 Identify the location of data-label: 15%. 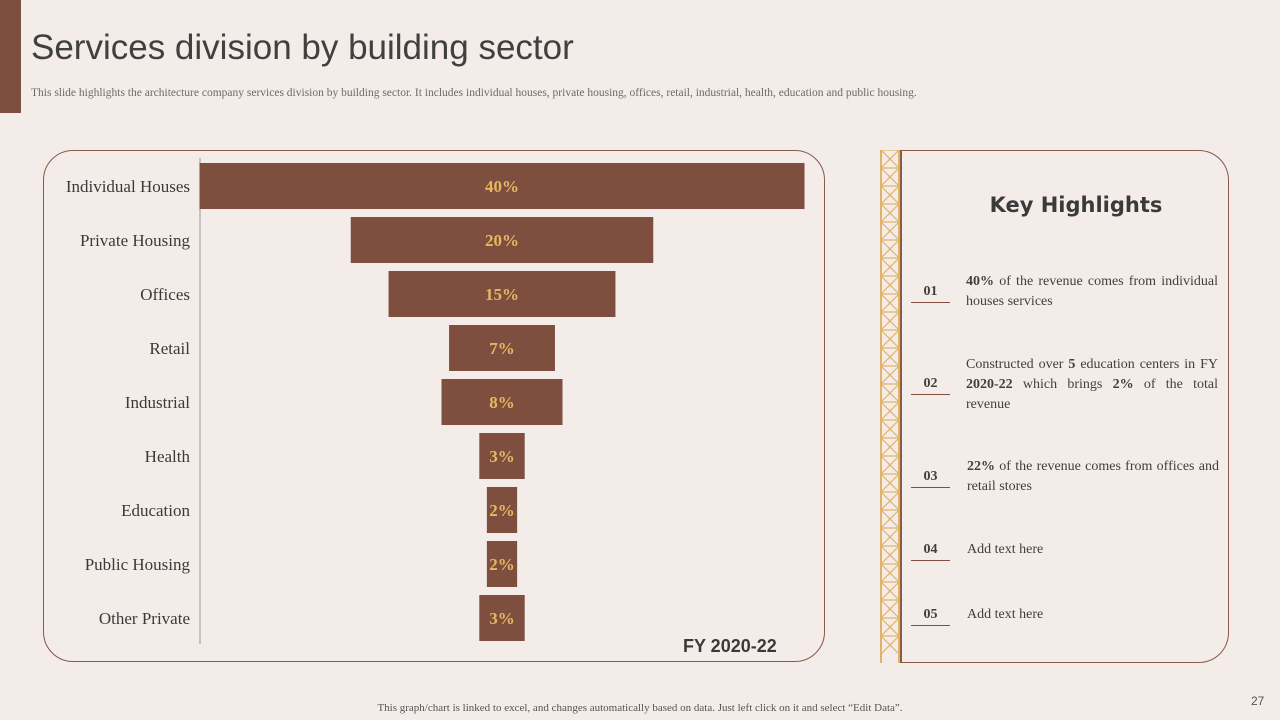
(502, 294).